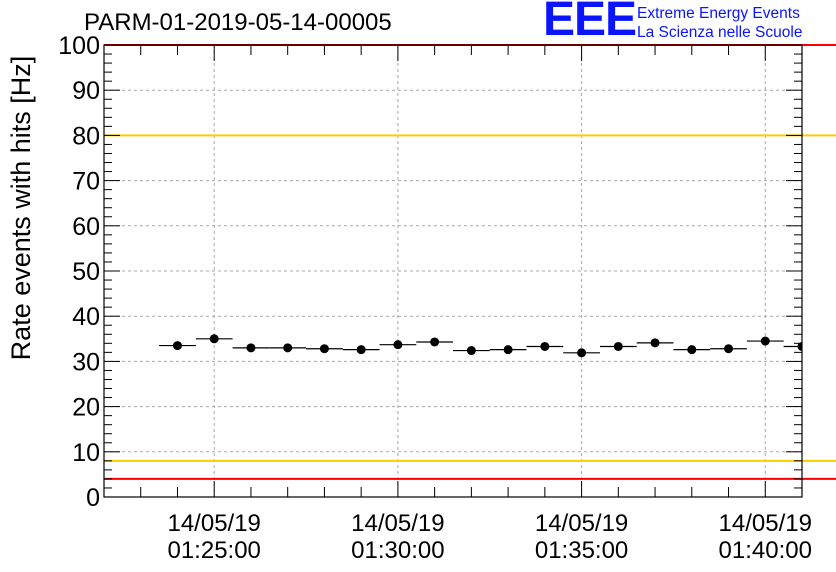 The image size is (836, 572). I want to click on chart-title: PARM-01-2019-05-14-00005, so click(238, 22).